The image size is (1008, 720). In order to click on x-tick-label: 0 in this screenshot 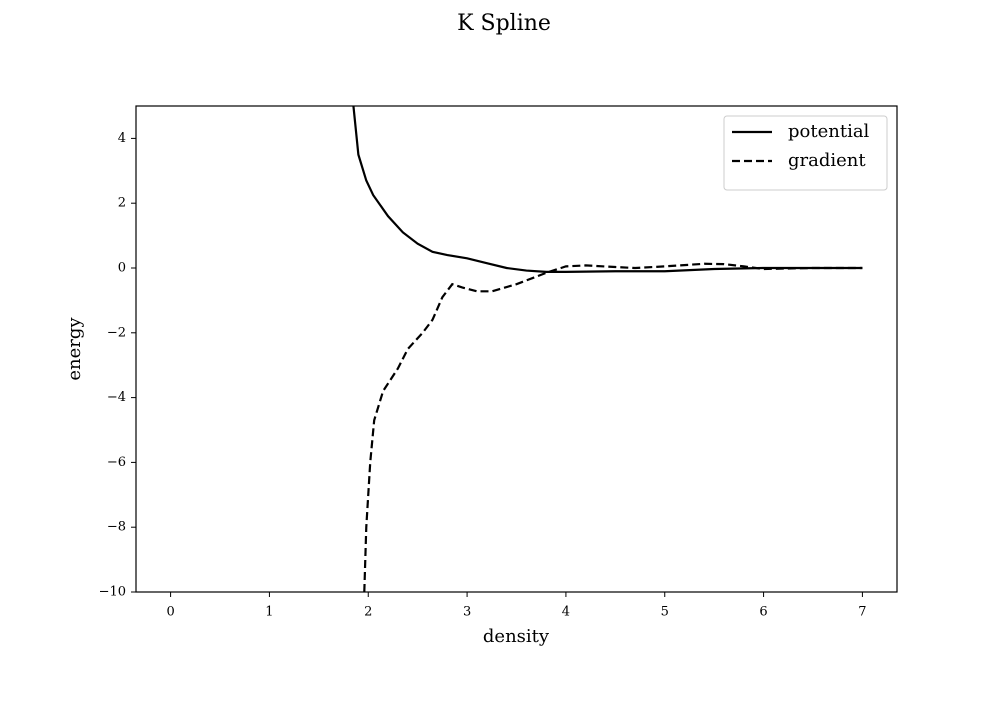, I will do `click(170, 612)`.